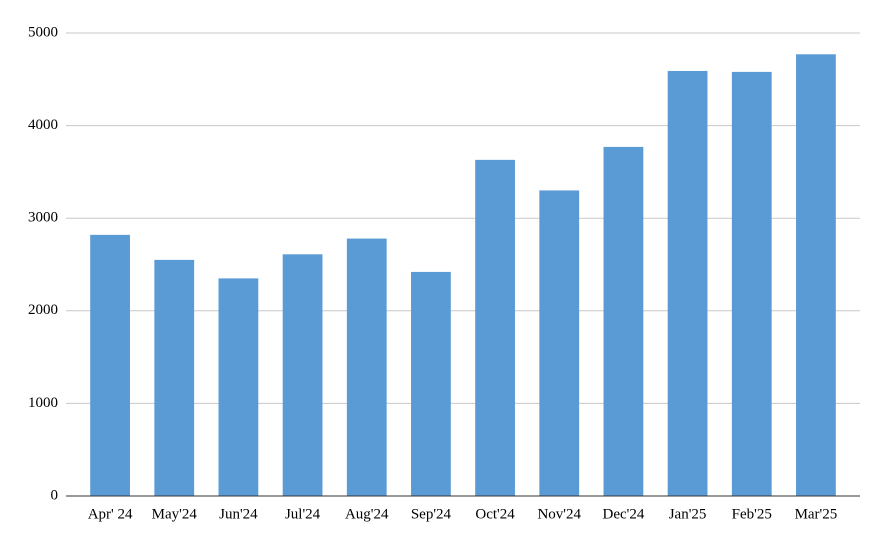  Describe the element at coordinates (495, 514) in the screenshot. I see `x-tick-label: Oct'24` at that location.